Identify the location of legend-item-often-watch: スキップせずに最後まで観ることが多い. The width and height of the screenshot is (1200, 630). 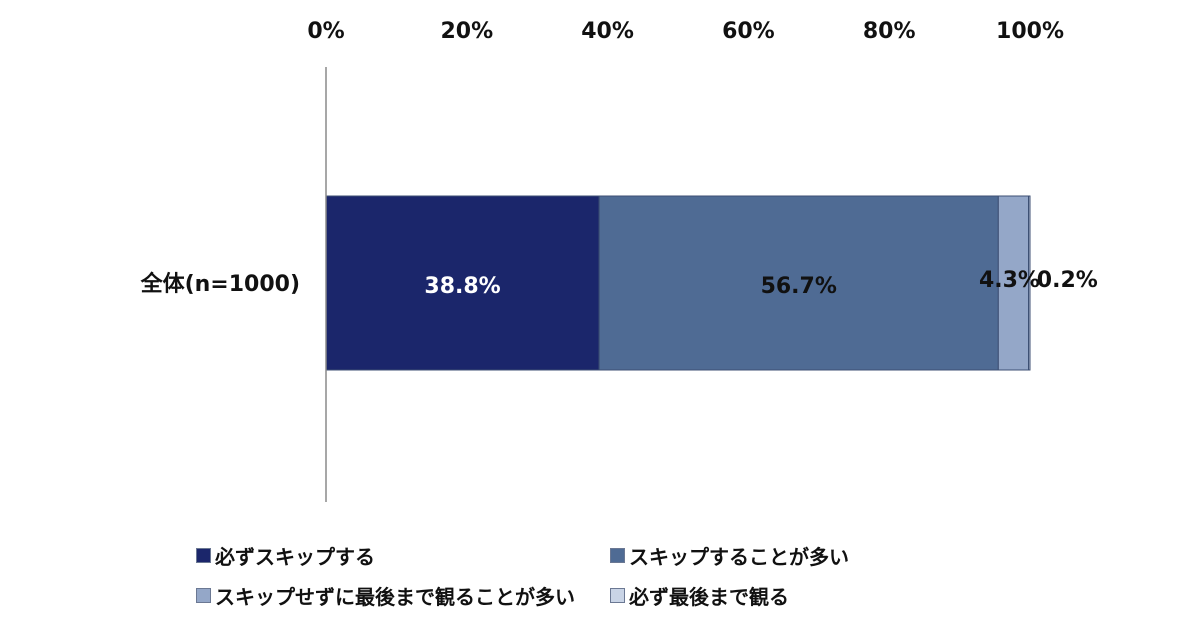
(403, 595).